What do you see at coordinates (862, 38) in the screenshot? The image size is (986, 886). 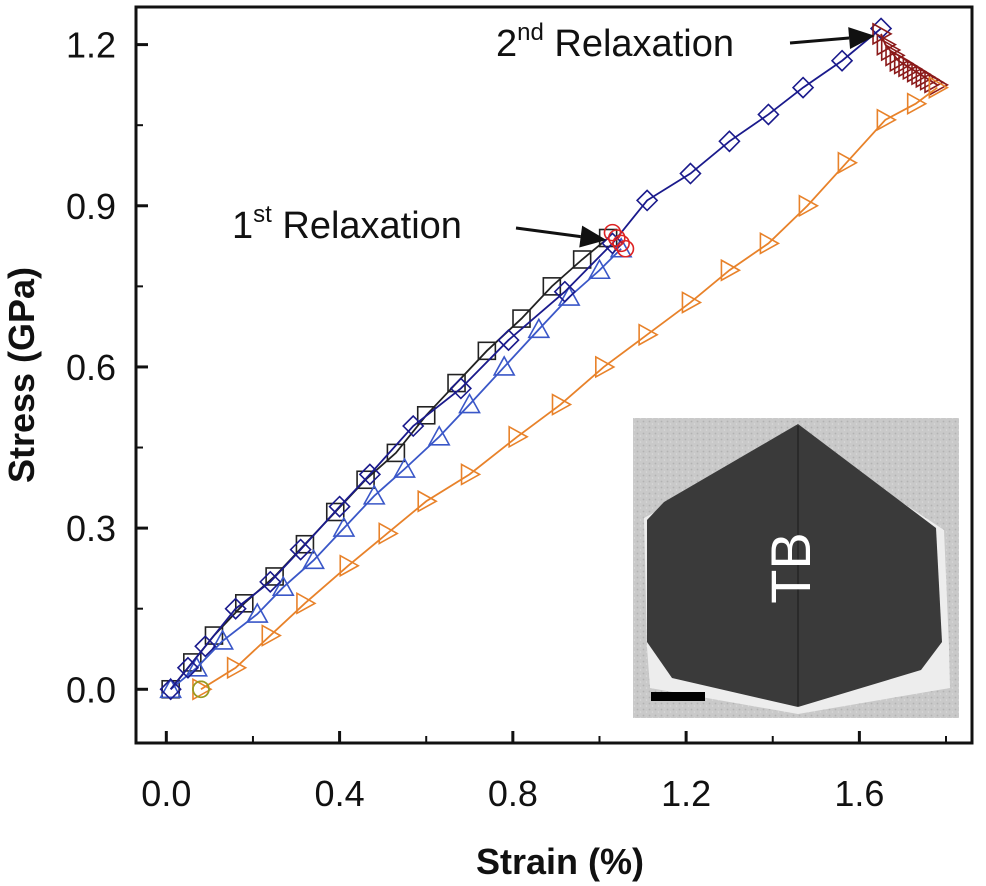 I see `arrow-second-relaxation-head` at bounding box center [862, 38].